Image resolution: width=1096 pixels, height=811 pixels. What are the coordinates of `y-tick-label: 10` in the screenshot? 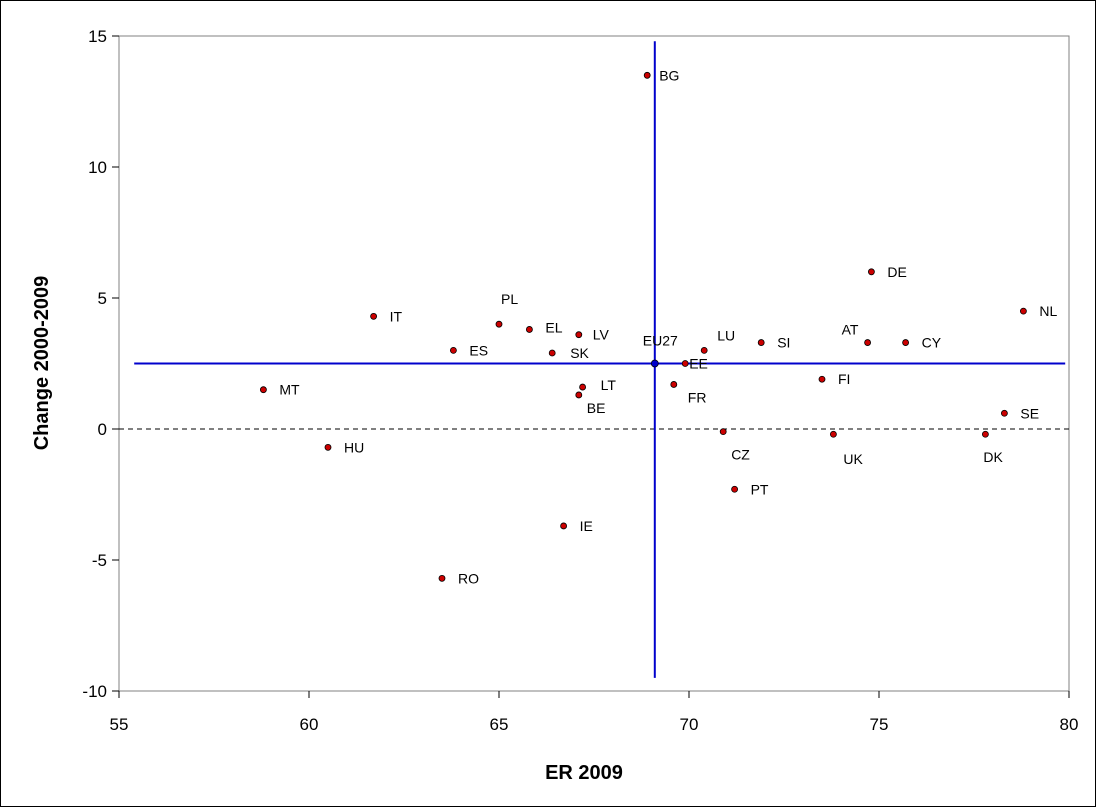 It's located at (97, 167).